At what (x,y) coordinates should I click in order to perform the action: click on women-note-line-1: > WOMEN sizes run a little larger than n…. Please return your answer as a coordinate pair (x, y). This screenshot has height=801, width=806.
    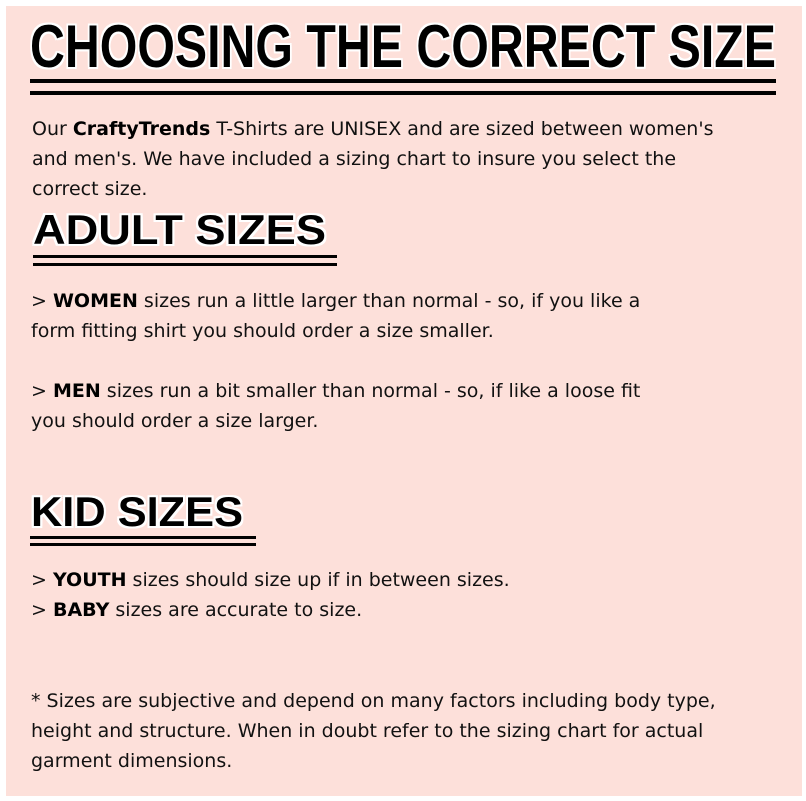
    Looking at the image, I should click on (335, 301).